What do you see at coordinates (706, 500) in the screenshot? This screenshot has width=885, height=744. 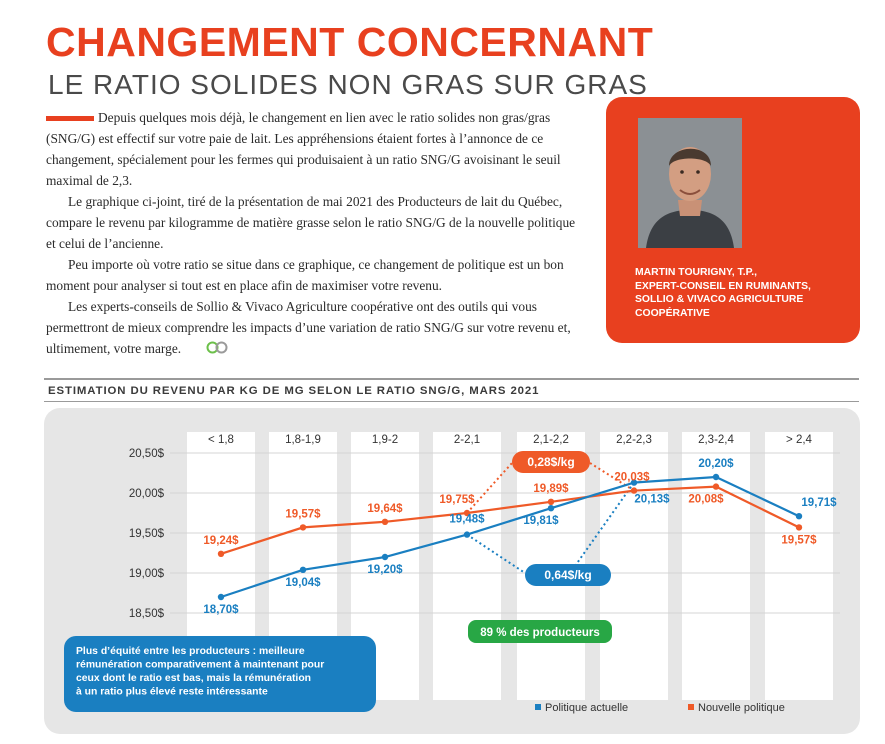 I see `orange-data-label: 20,08$` at bounding box center [706, 500].